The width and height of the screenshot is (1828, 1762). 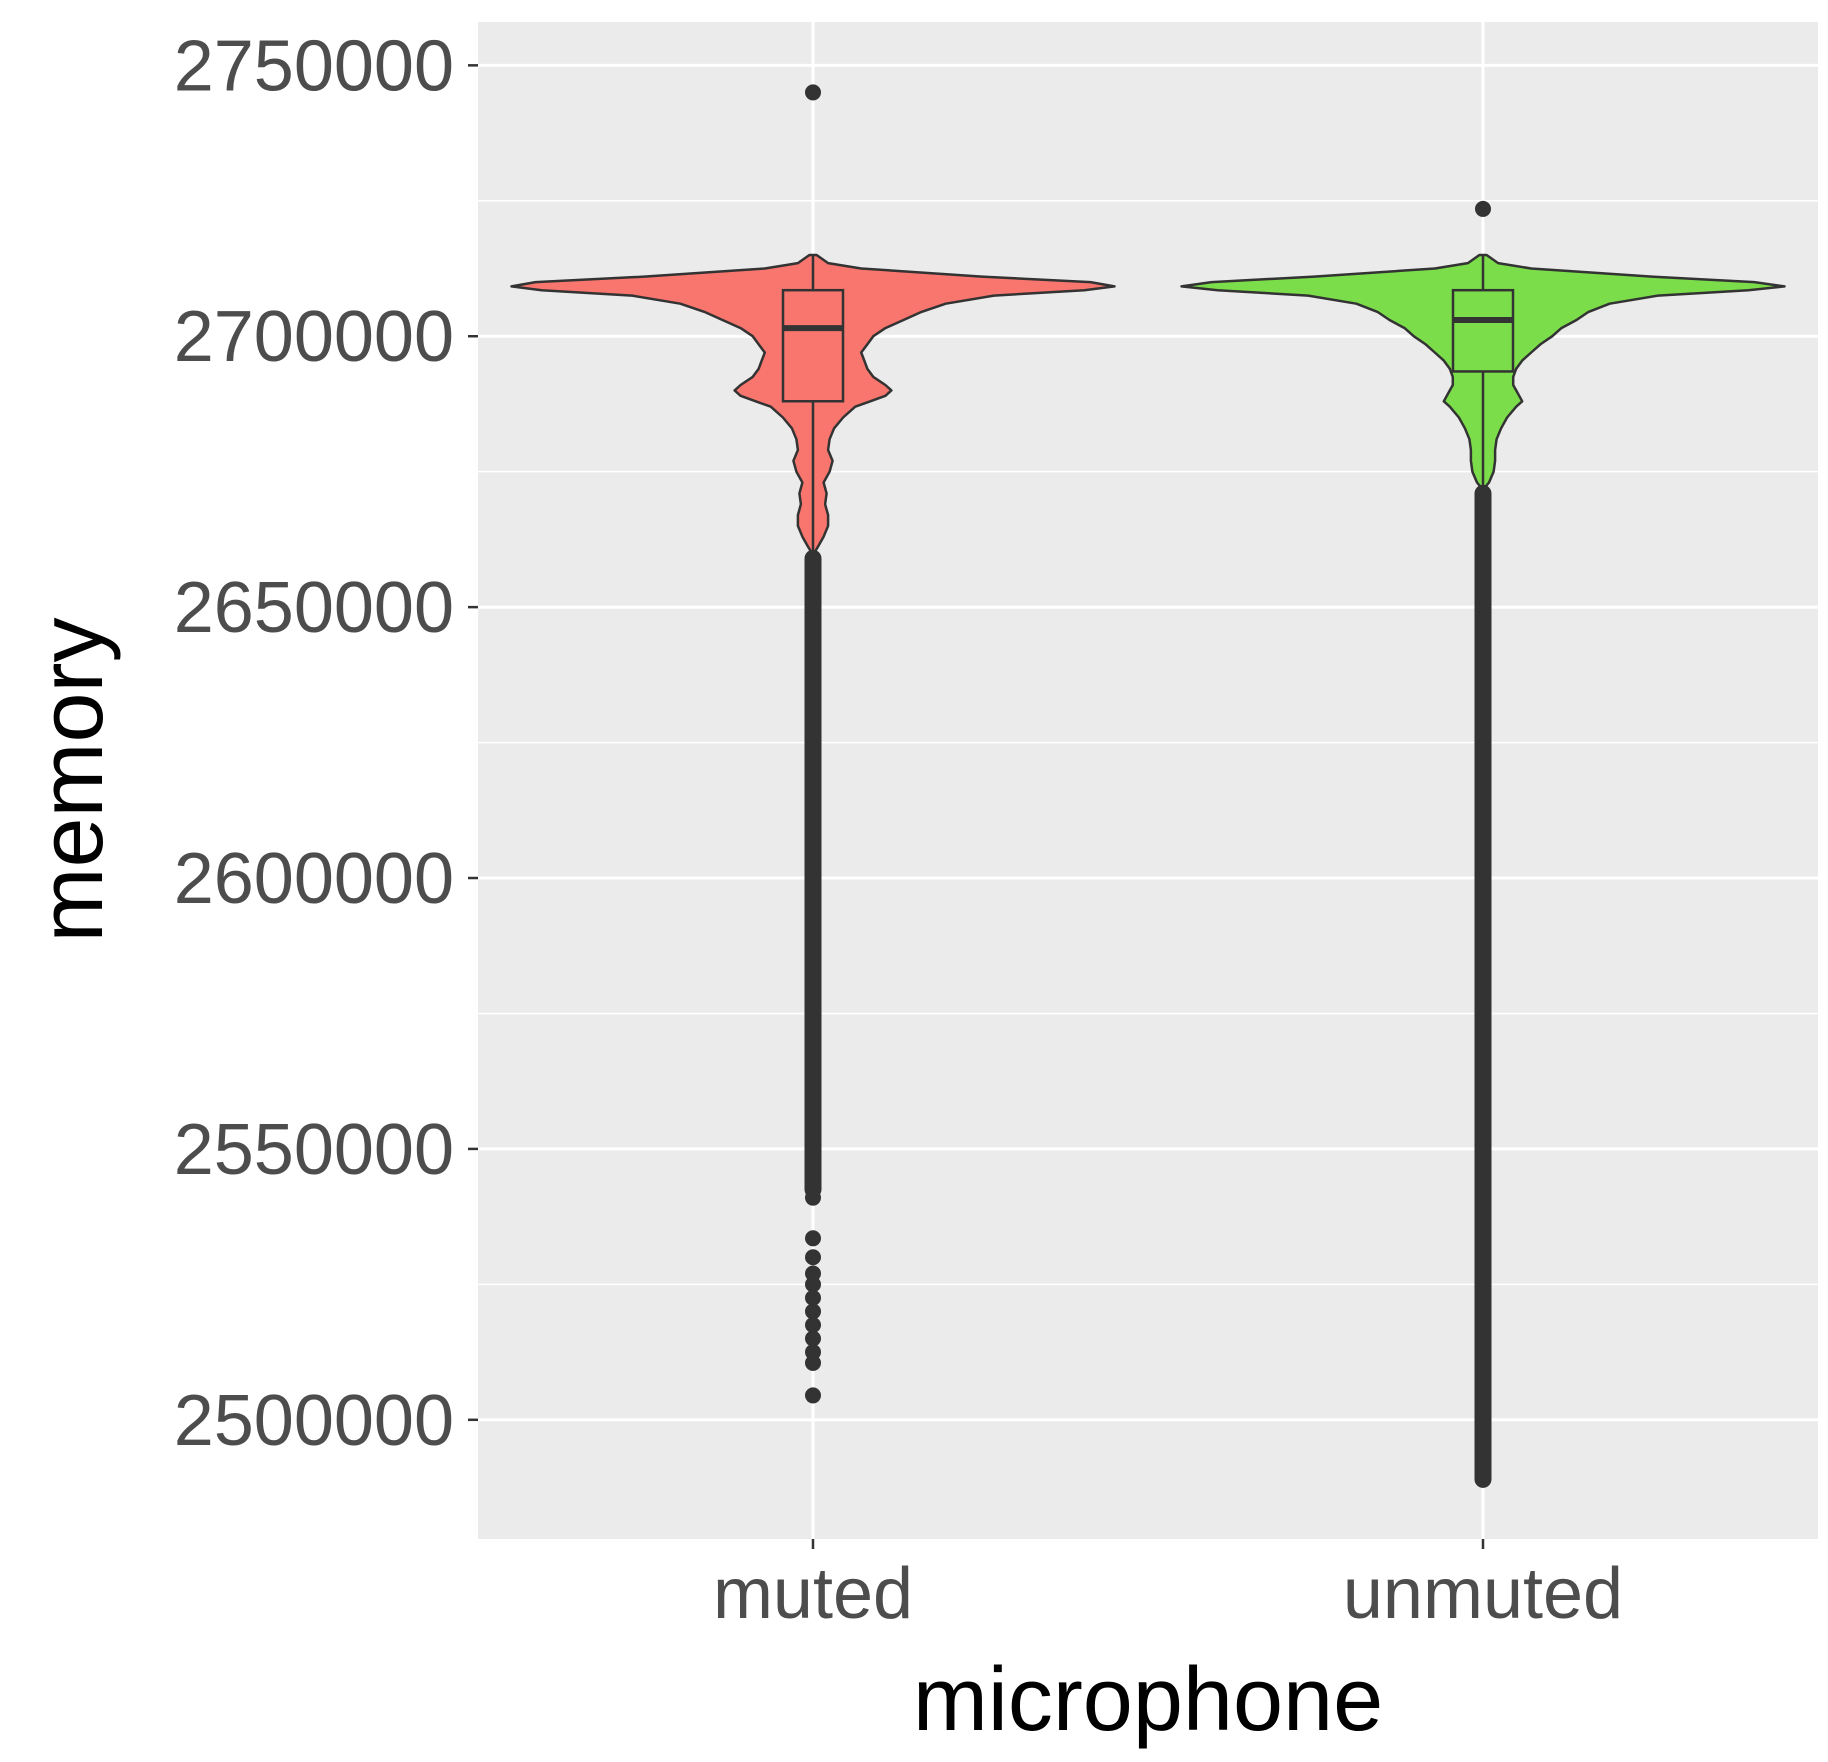 What do you see at coordinates (813, 345) in the screenshot?
I see `box-muted` at bounding box center [813, 345].